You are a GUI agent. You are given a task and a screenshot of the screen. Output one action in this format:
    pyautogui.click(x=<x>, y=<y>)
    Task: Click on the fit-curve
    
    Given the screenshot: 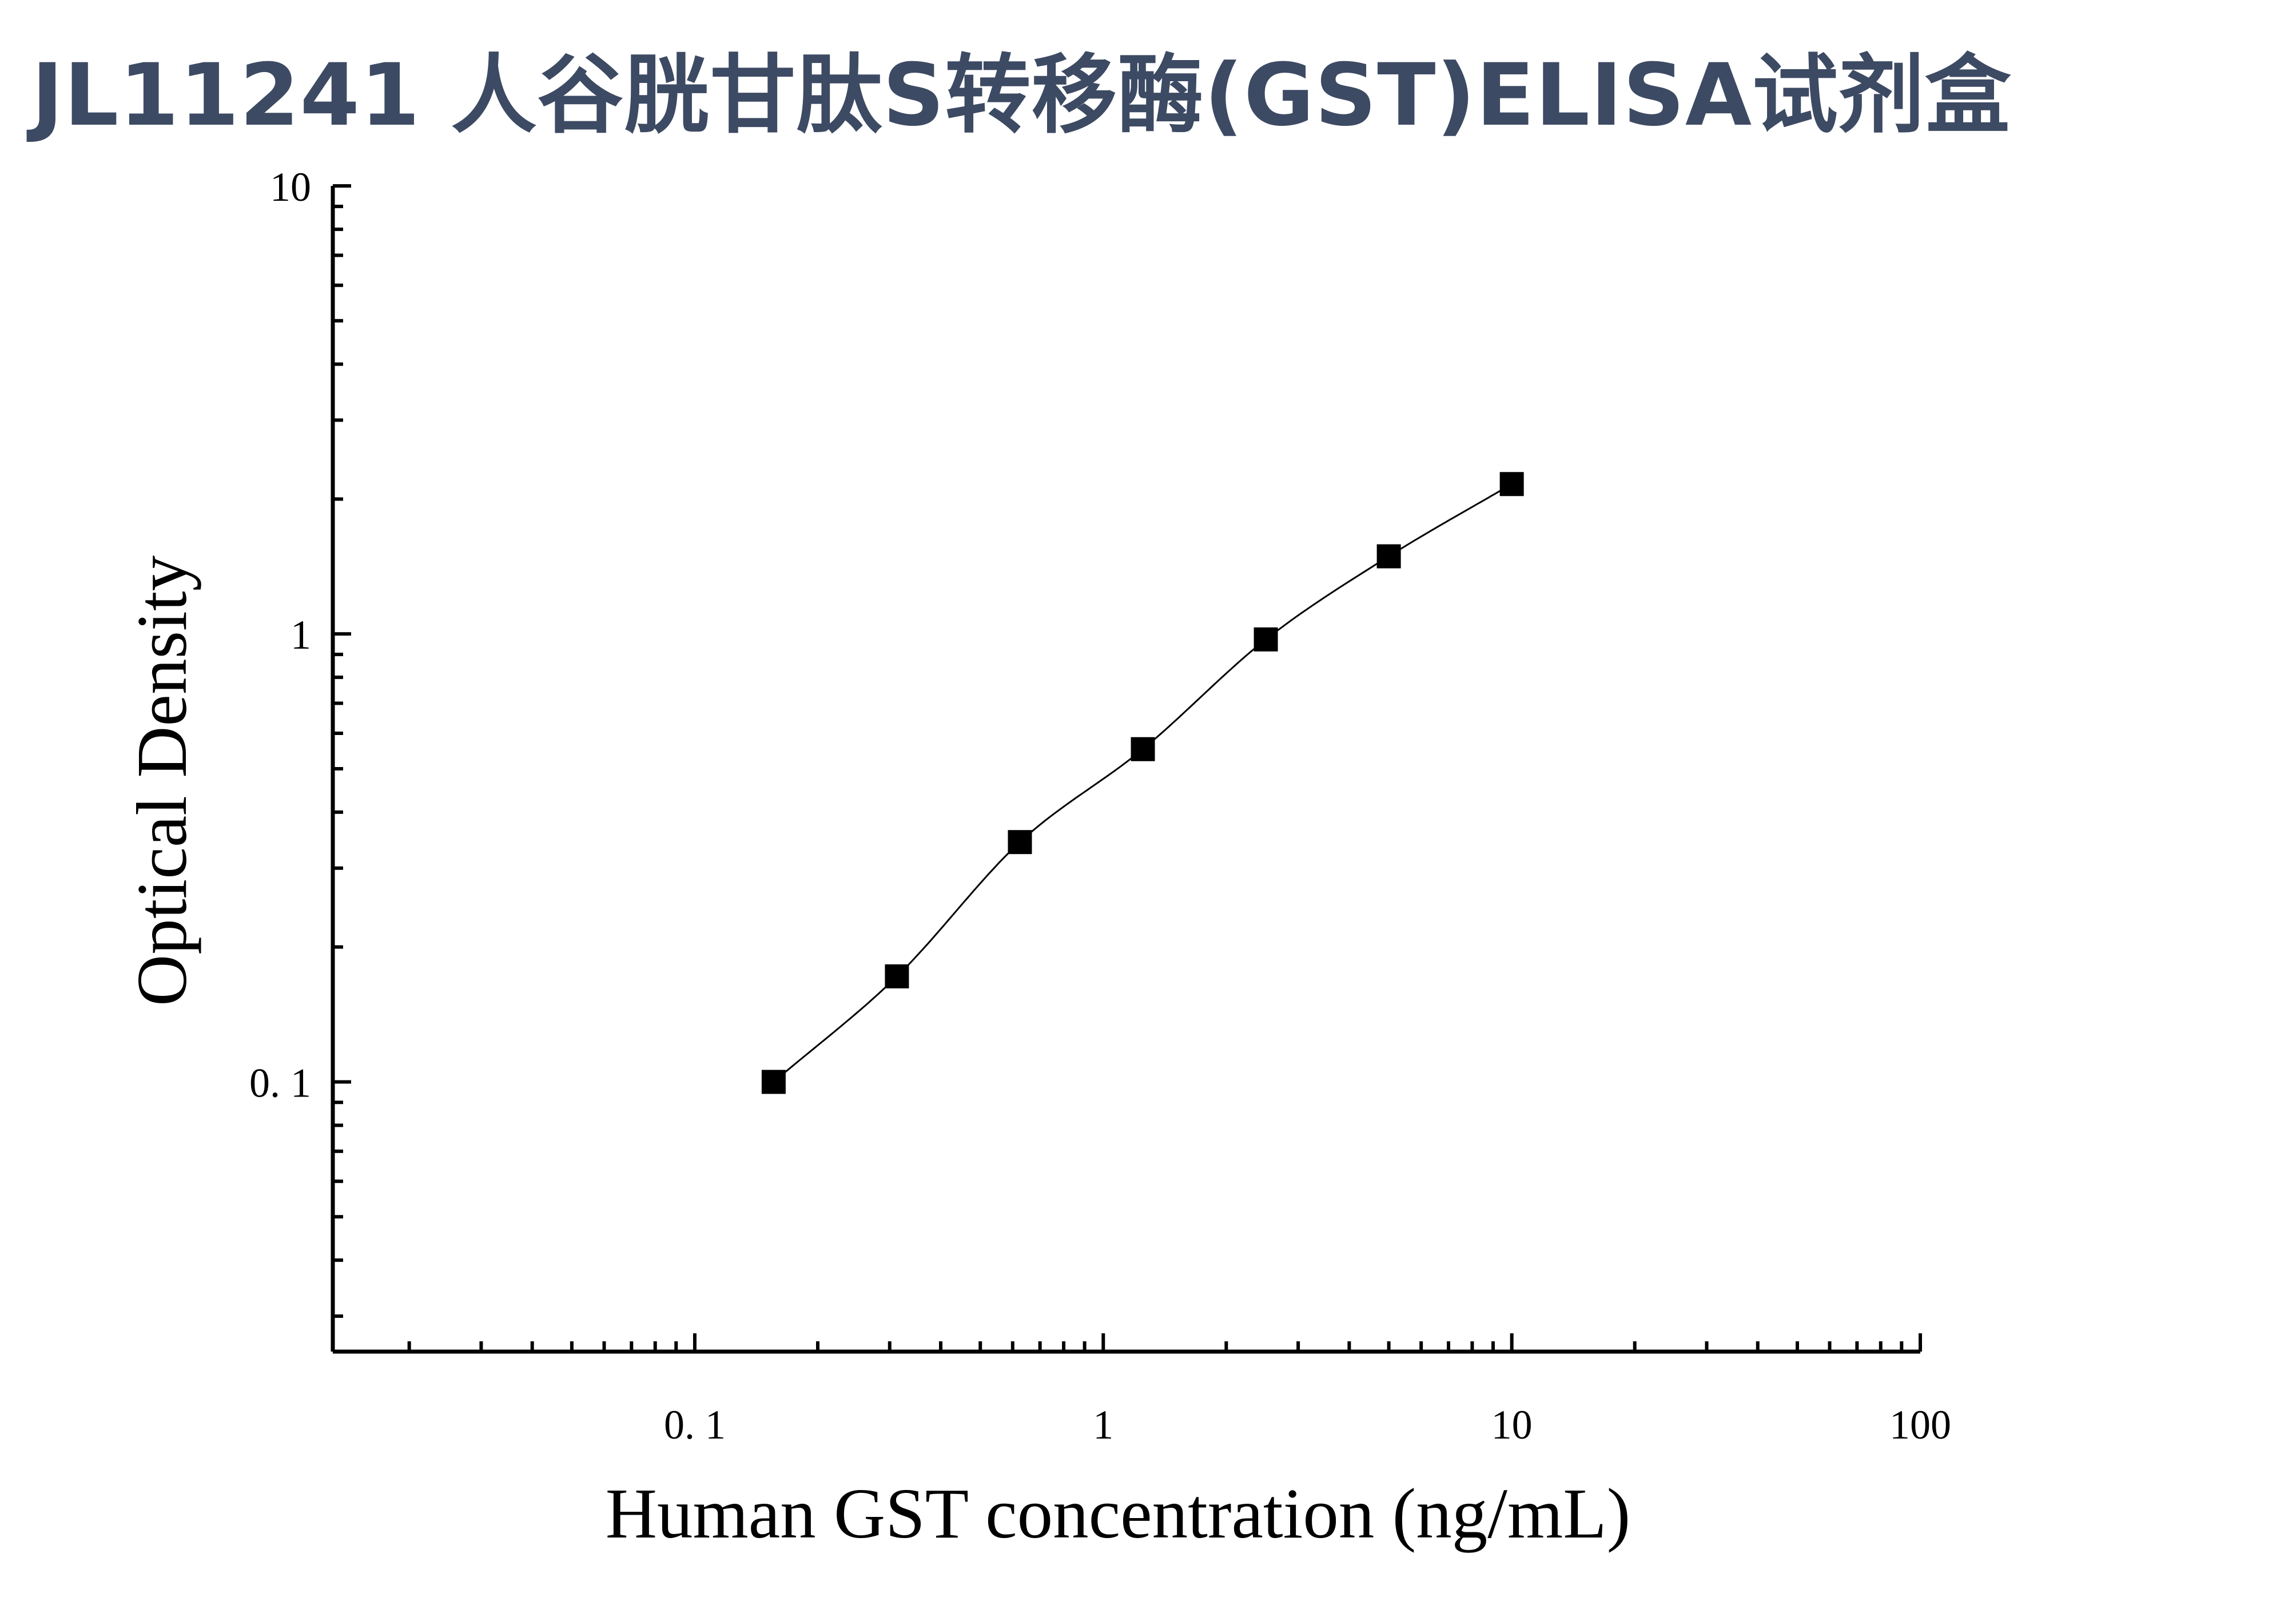 What is the action you would take?
    pyautogui.click(x=1143, y=783)
    